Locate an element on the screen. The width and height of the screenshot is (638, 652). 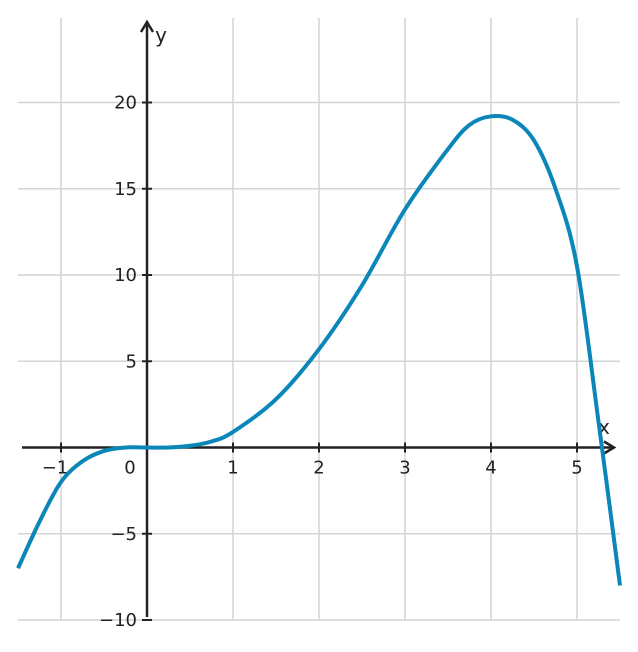
x-tick-label: 0 is located at coordinates (129, 468).